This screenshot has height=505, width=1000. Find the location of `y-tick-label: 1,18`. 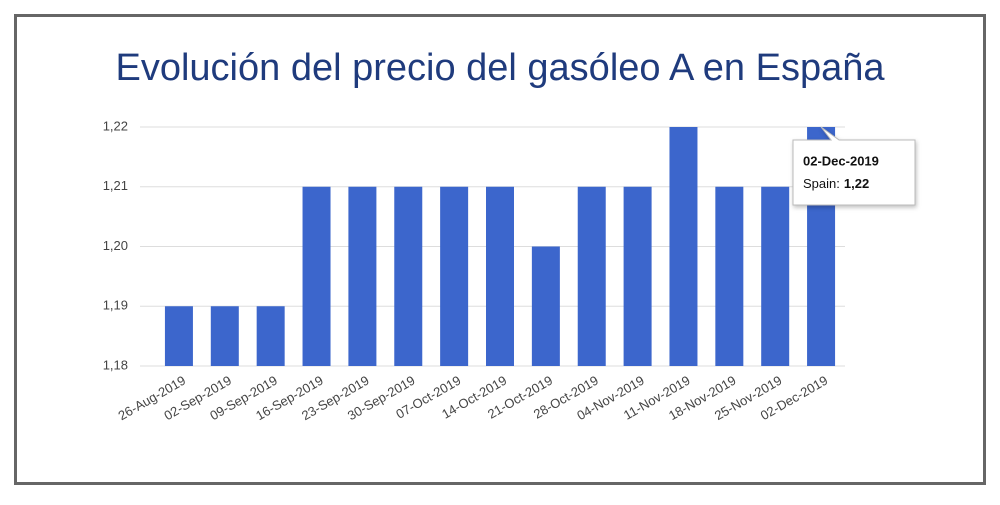

y-tick-label: 1,18 is located at coordinates (115, 364).